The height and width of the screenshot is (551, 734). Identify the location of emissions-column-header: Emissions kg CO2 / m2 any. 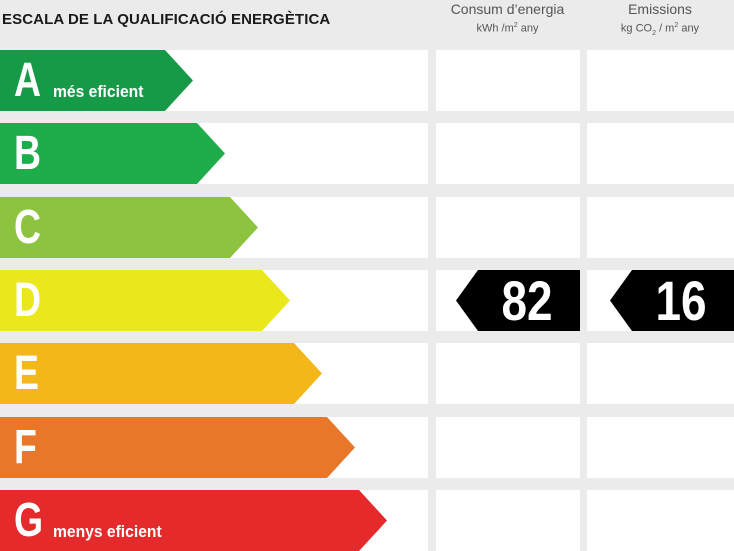
(660, 21).